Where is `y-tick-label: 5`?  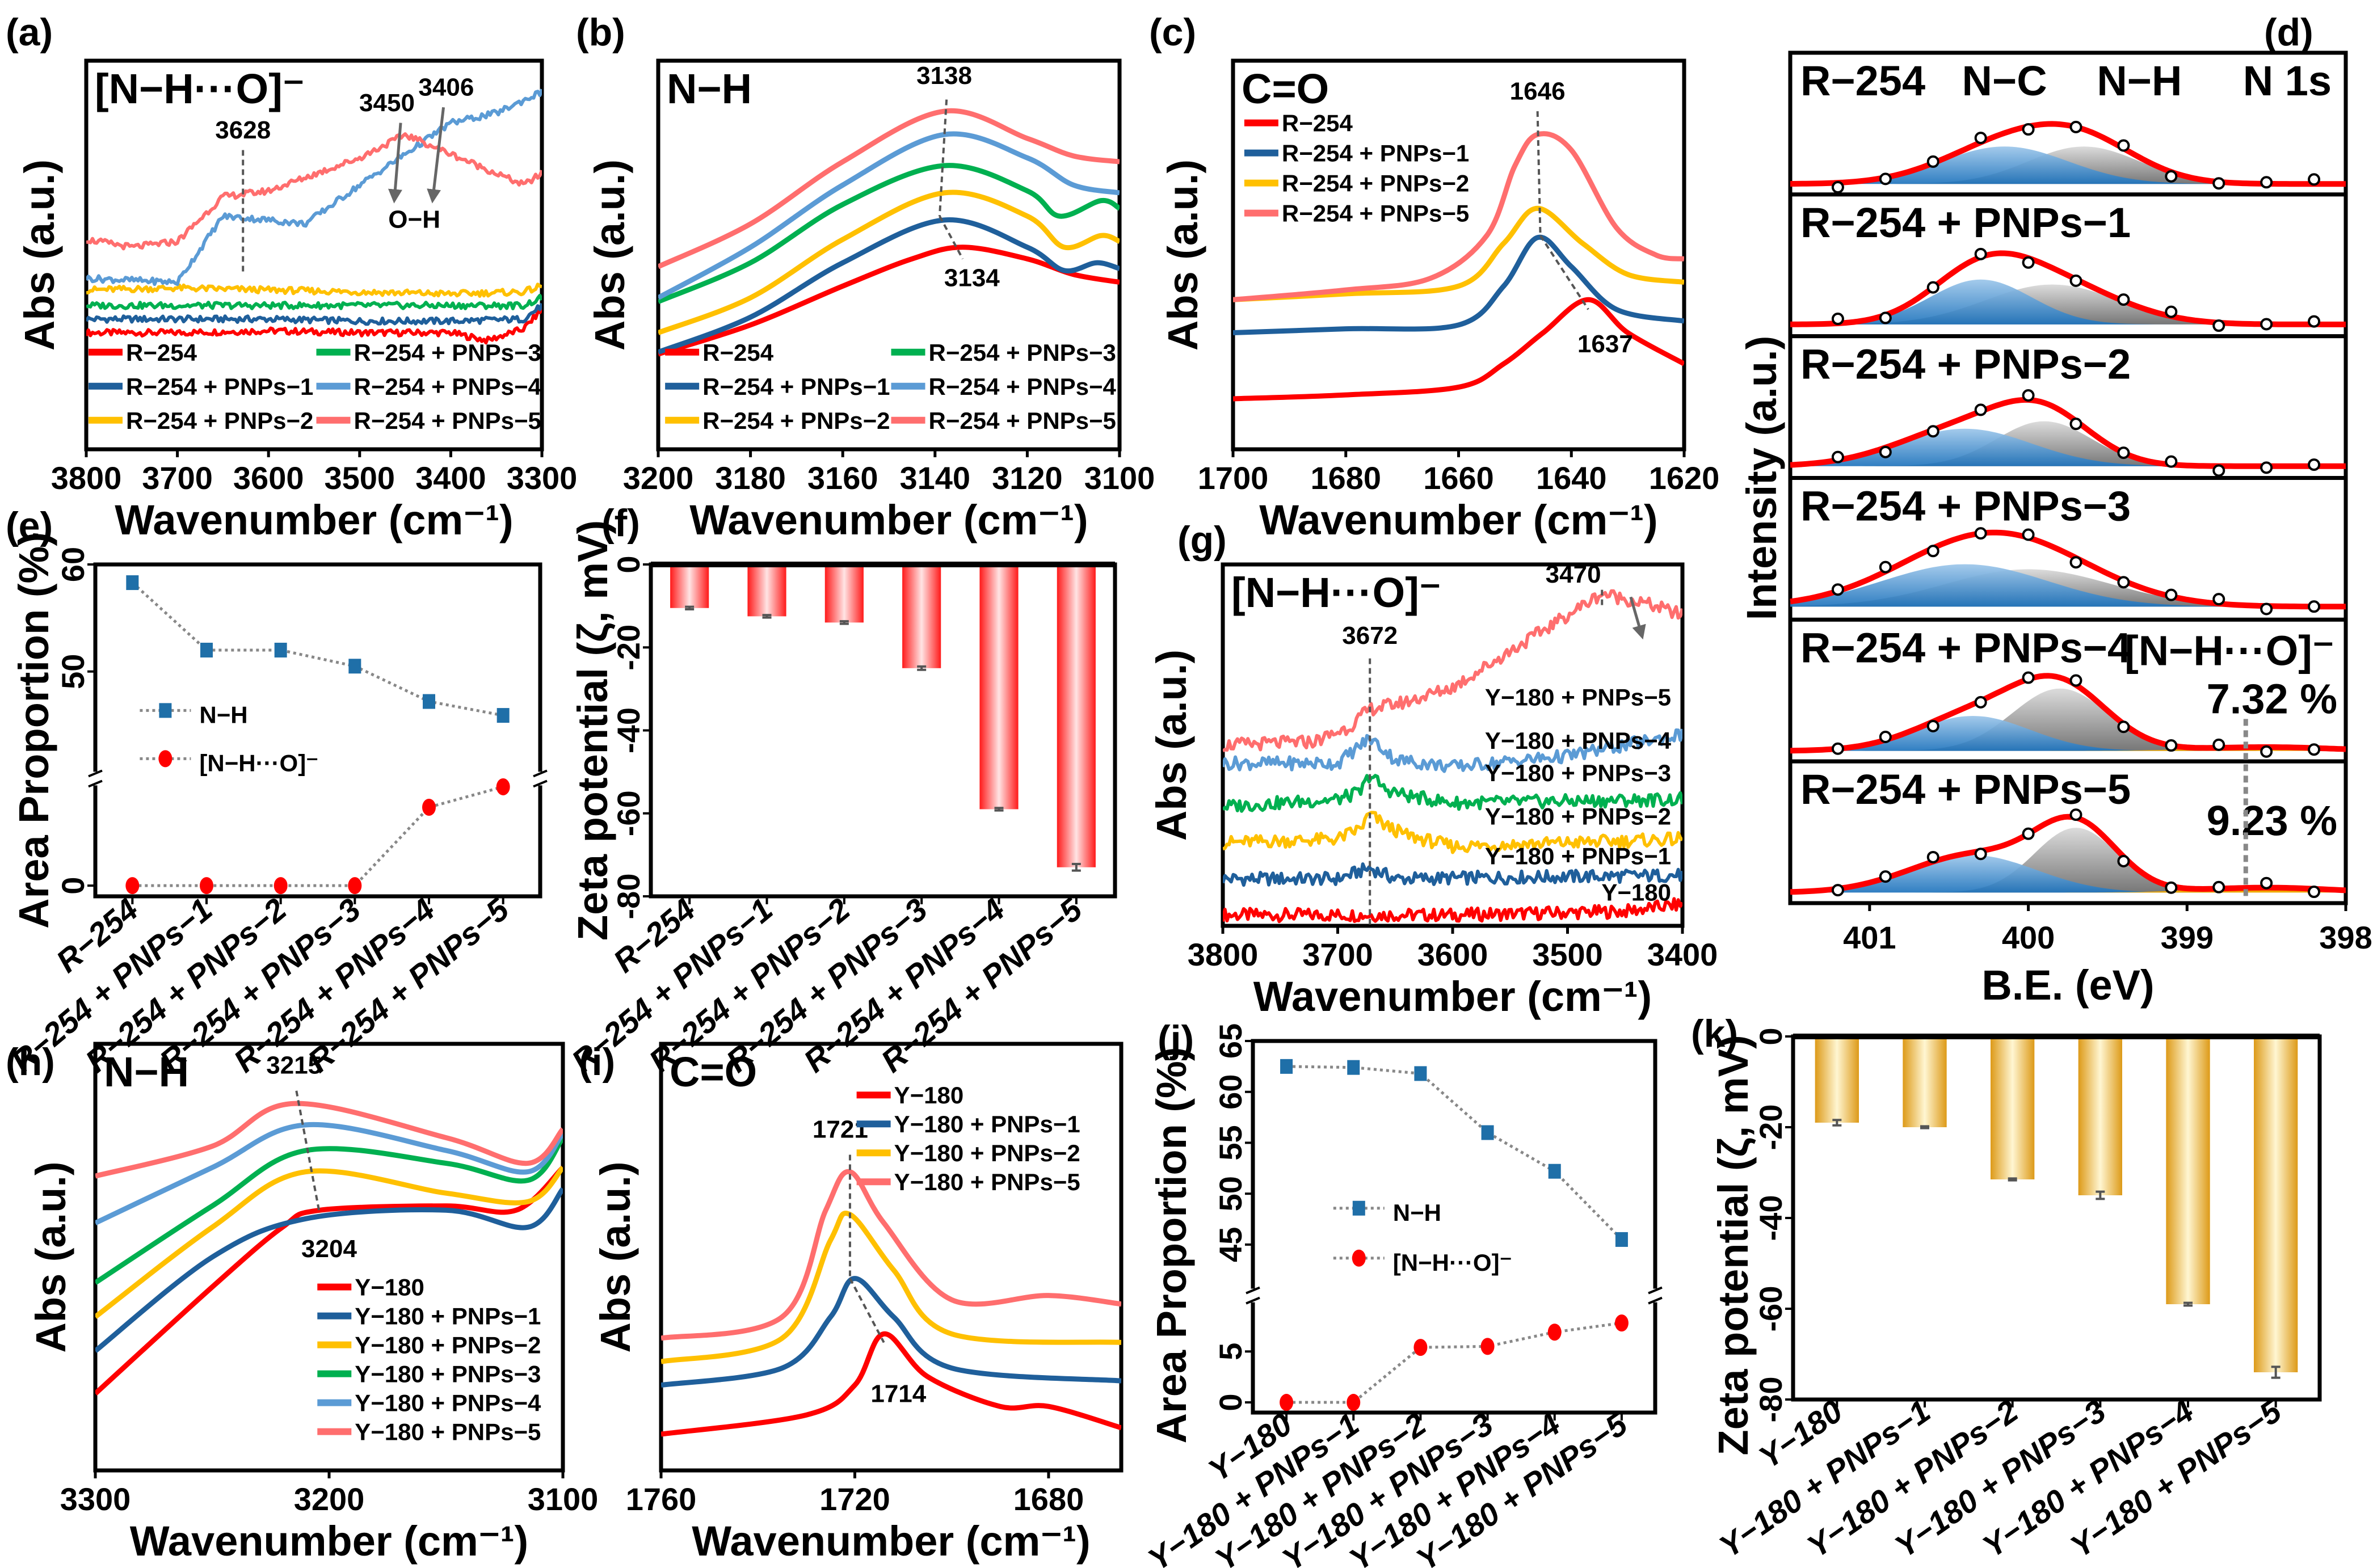 y-tick-label: 5 is located at coordinates (1230, 1351).